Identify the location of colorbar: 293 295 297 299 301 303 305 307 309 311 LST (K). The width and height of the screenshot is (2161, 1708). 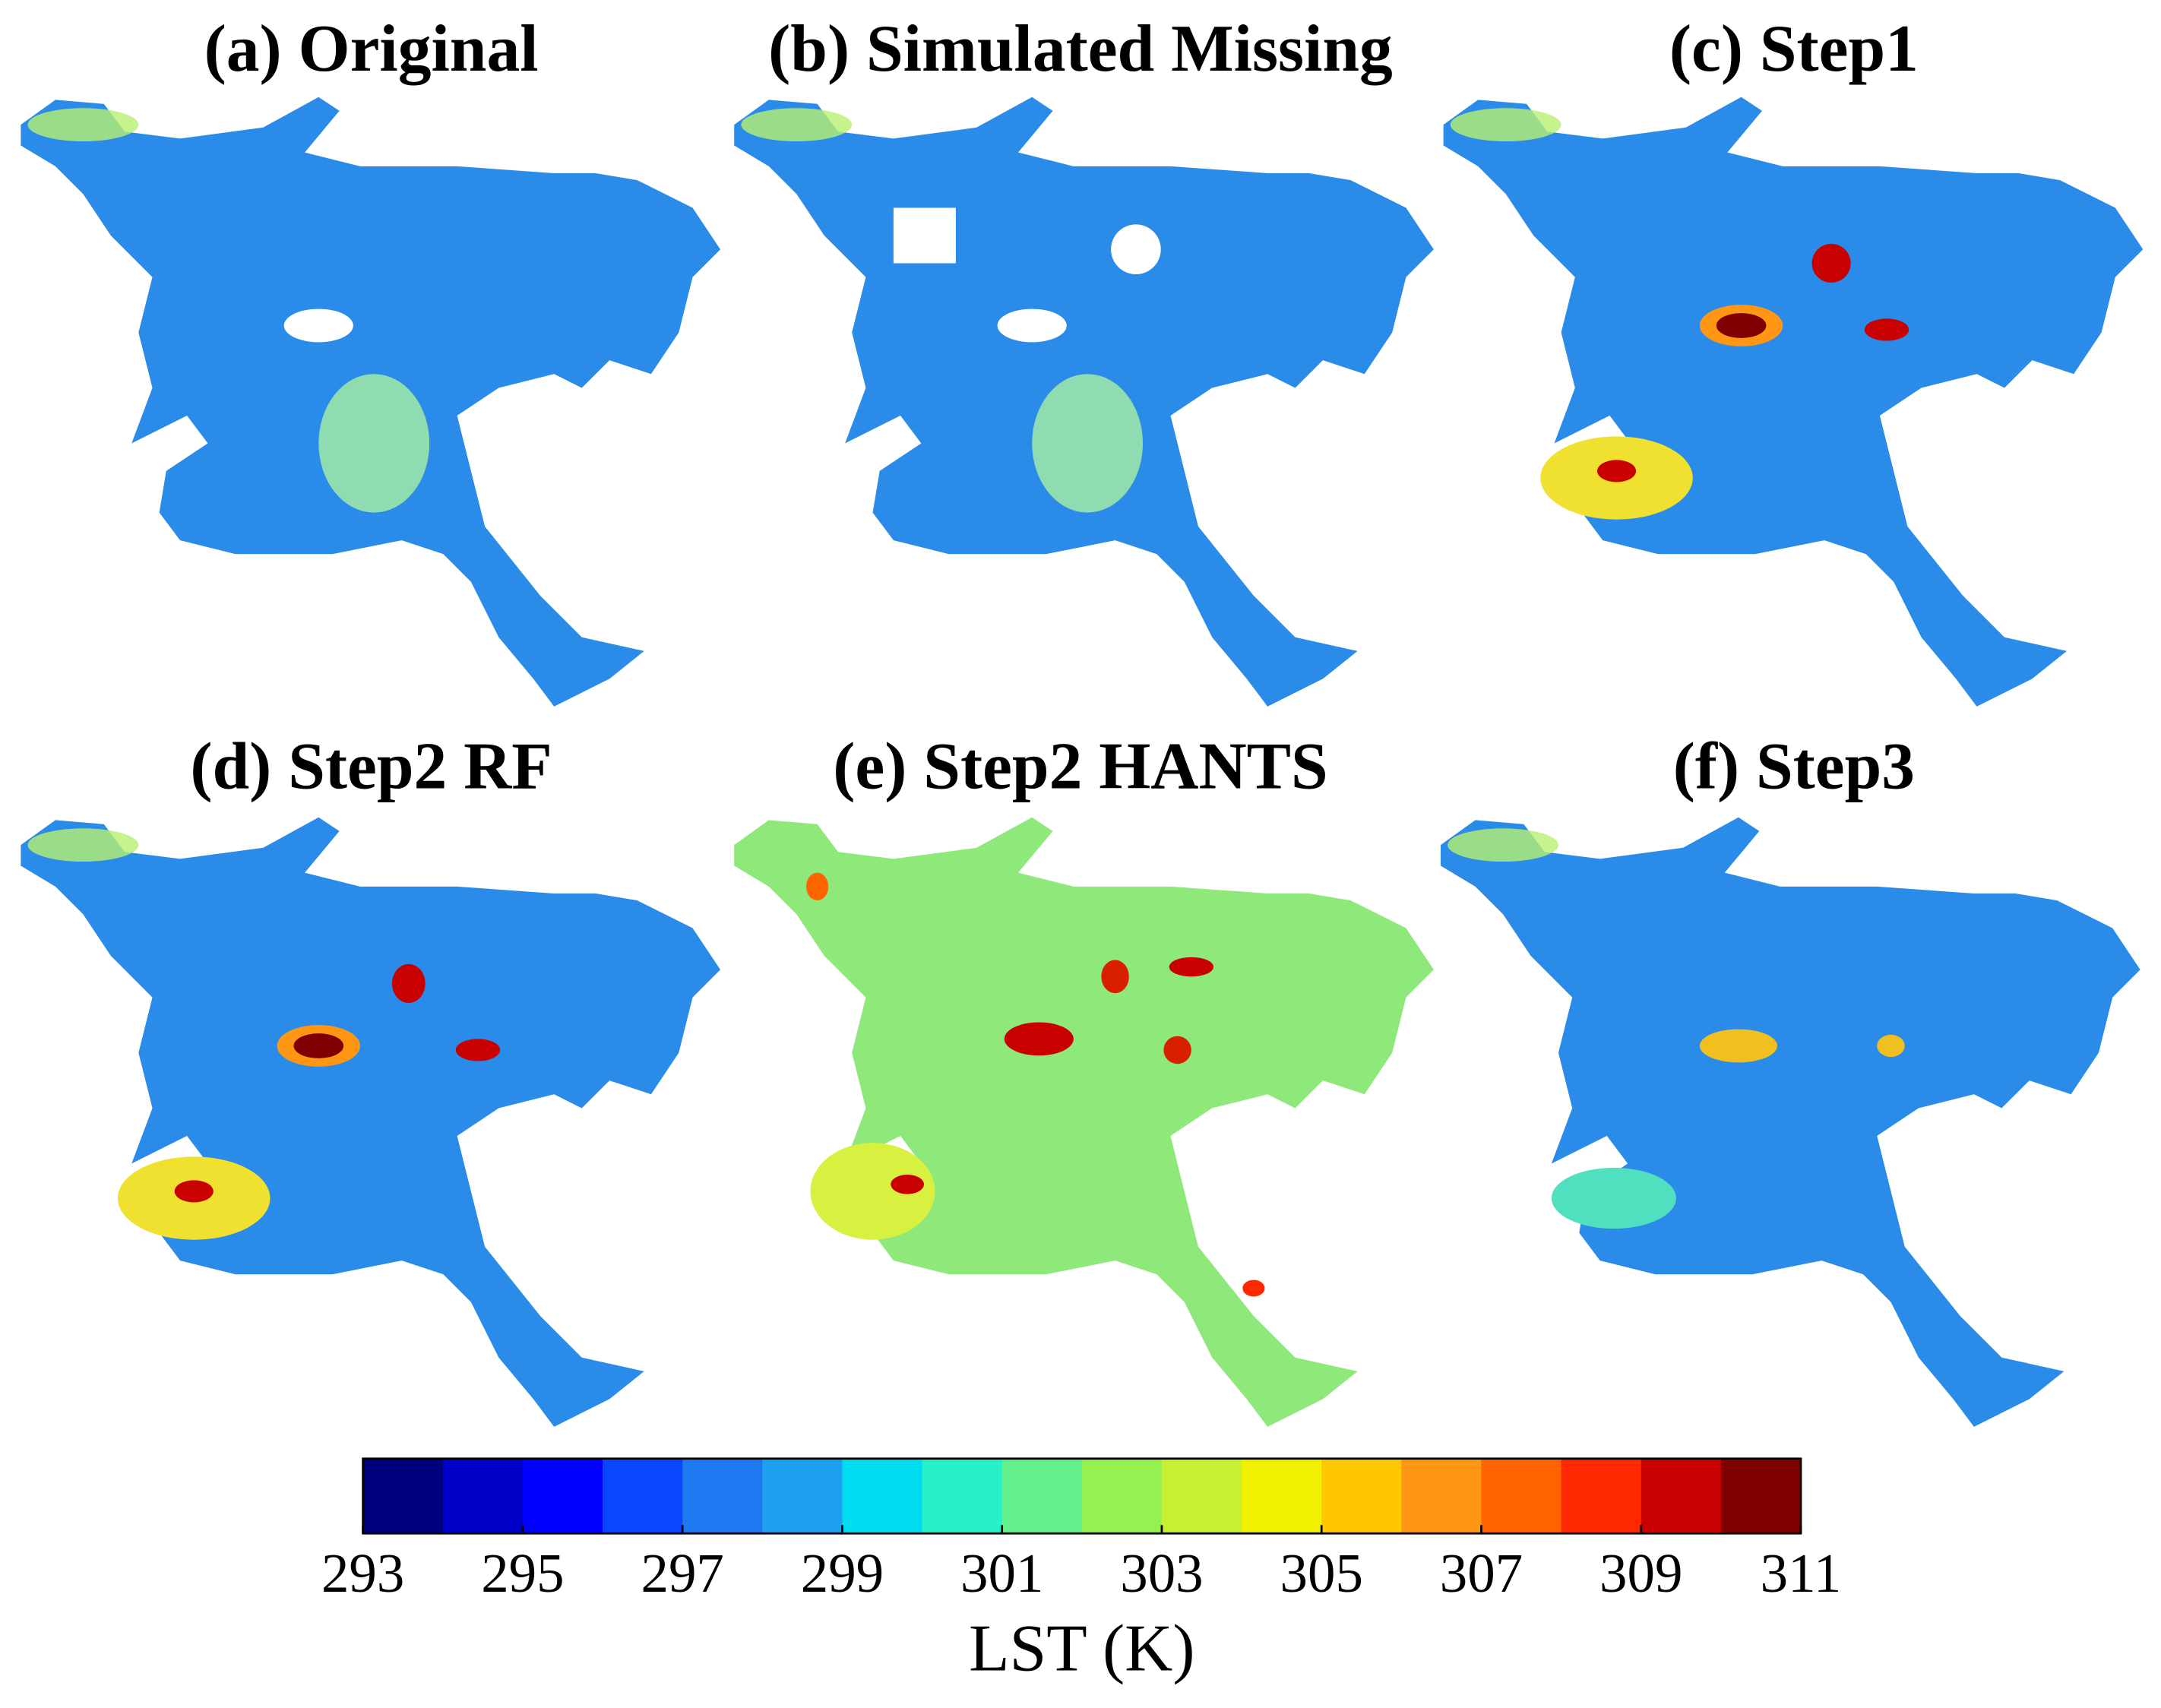
(1081, 1571).